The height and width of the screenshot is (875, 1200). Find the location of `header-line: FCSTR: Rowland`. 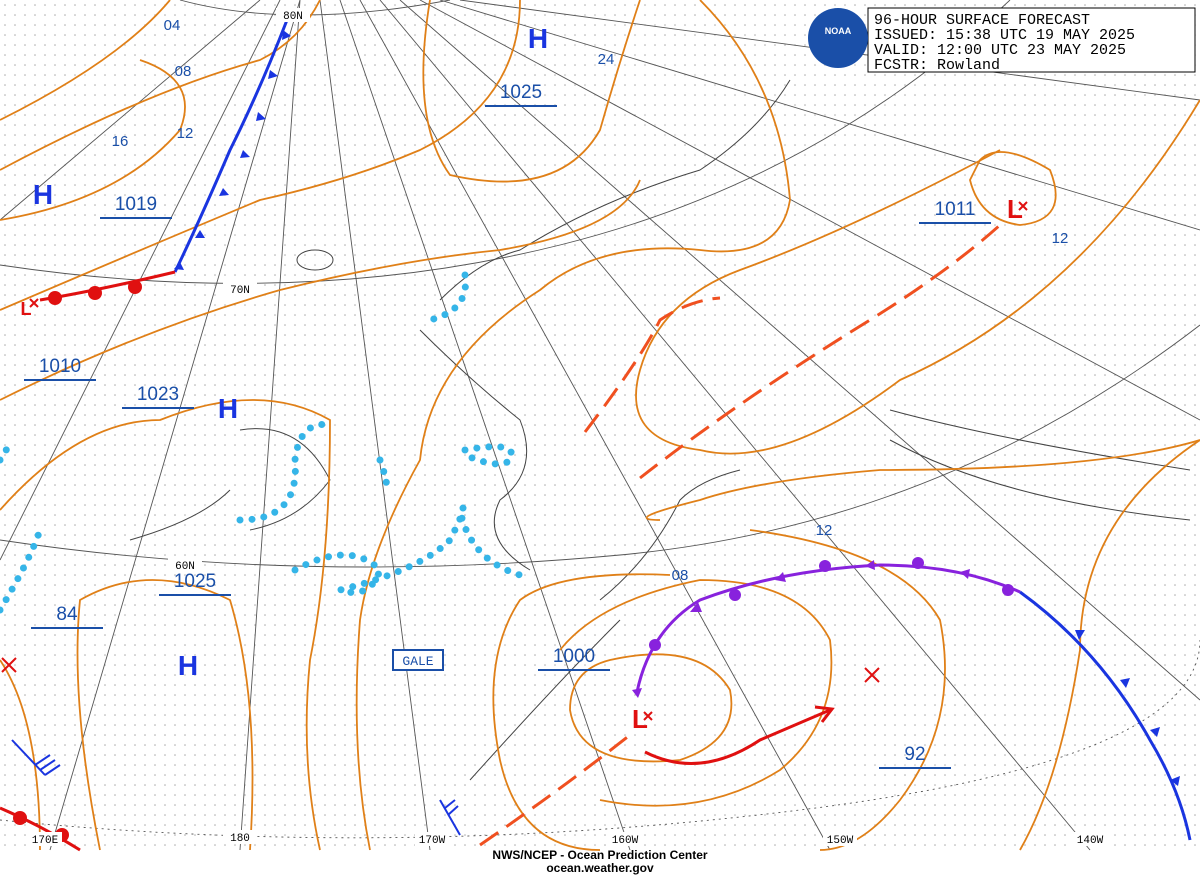

header-line: FCSTR: Rowland is located at coordinates (937, 65).